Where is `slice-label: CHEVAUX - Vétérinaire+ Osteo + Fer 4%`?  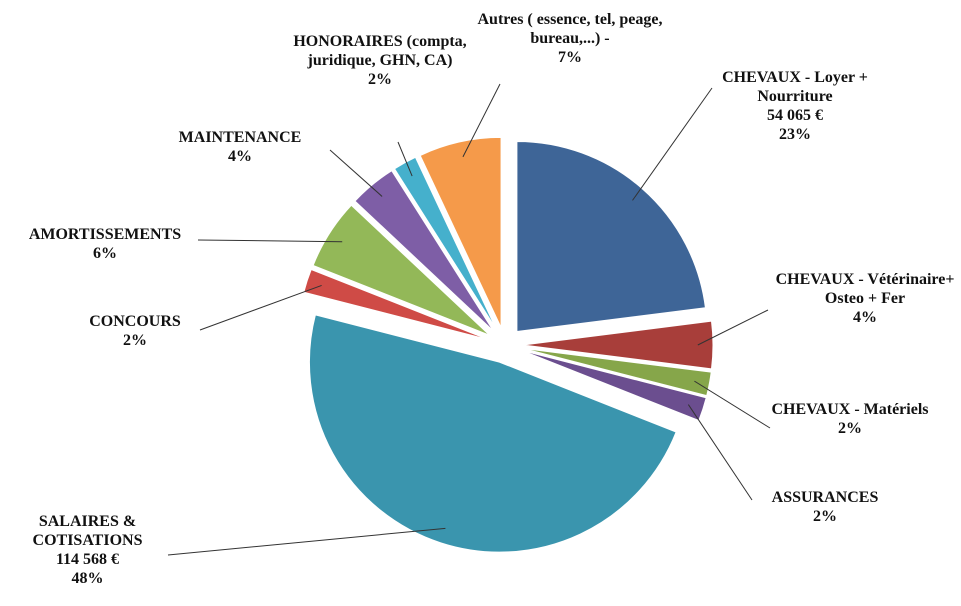 slice-label: CHEVAUX - Vétérinaire+ Osteo + Fer 4% is located at coordinates (863, 298).